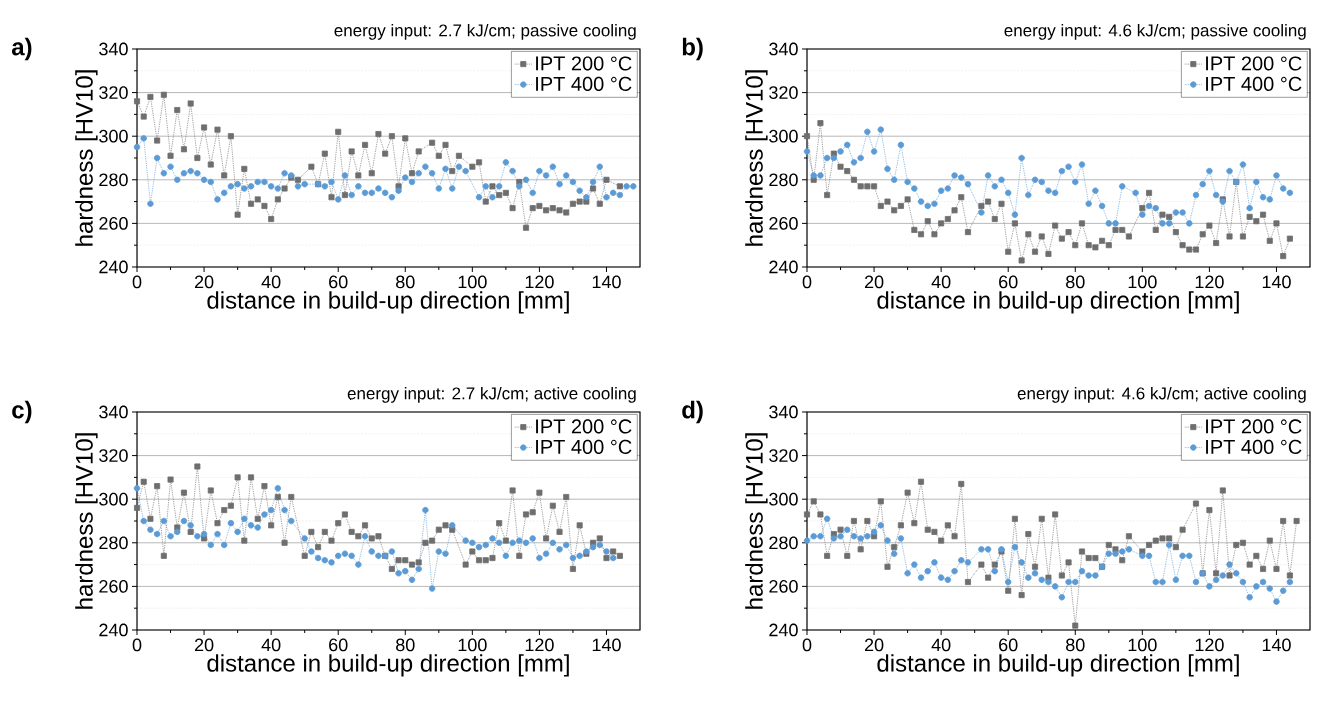  Describe the element at coordinates (22, 412) in the screenshot. I see `text: c)` at that location.